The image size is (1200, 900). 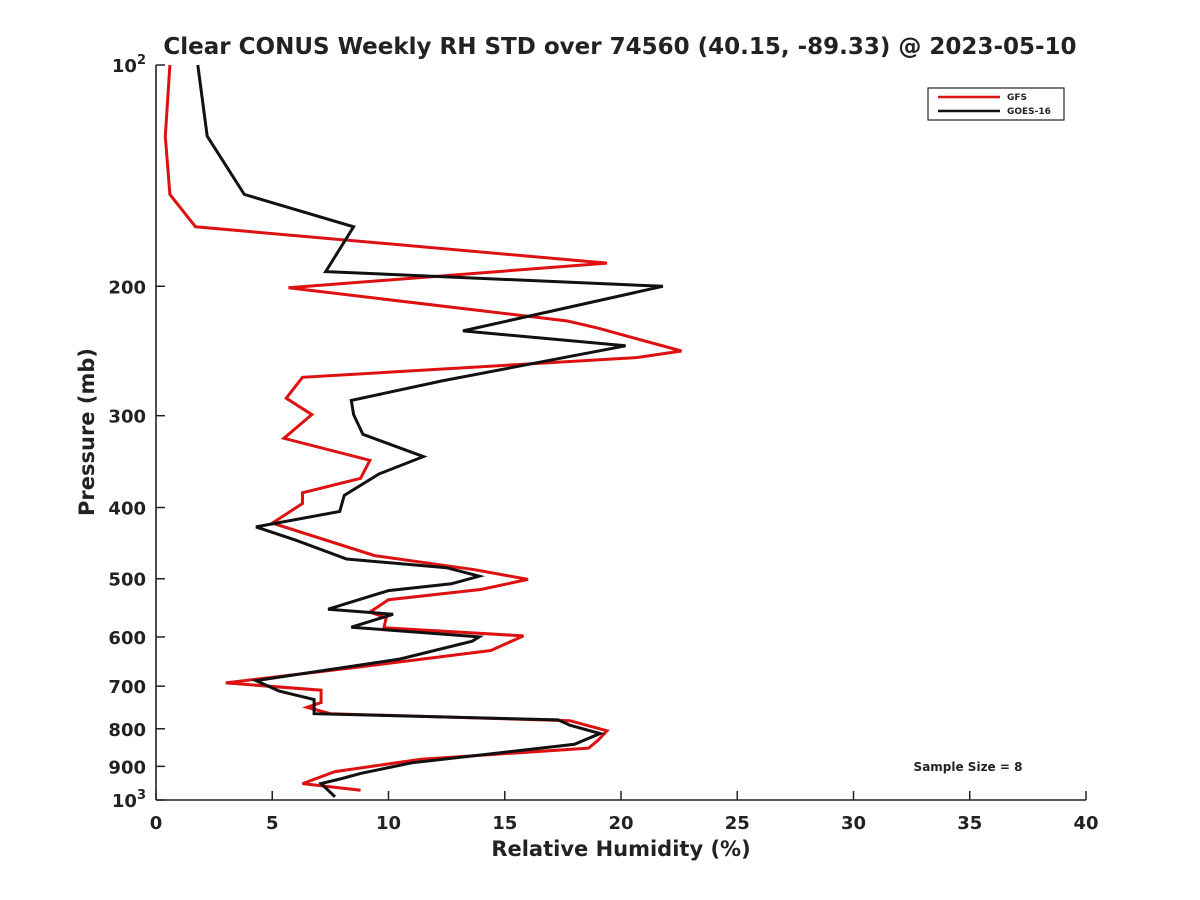 What do you see at coordinates (136, 432) in the screenshot?
I see `y-axis-ticks: 10² 200 300 400 500 600 700 800 900 10³` at bounding box center [136, 432].